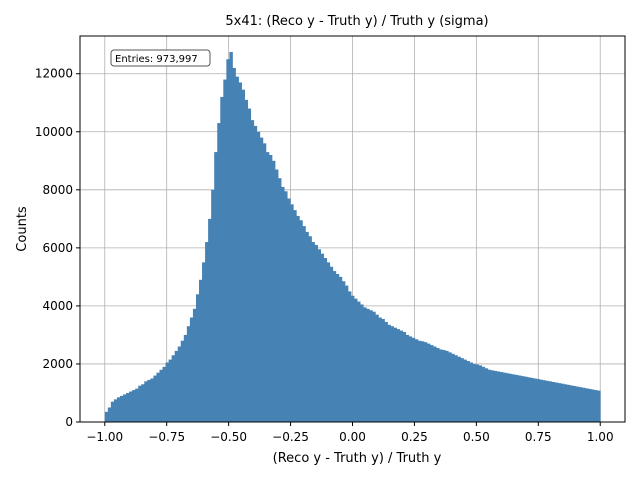 This screenshot has width=640, height=480. What do you see at coordinates (414, 437) in the screenshot?
I see `x-tick-label: 0.25` at bounding box center [414, 437].